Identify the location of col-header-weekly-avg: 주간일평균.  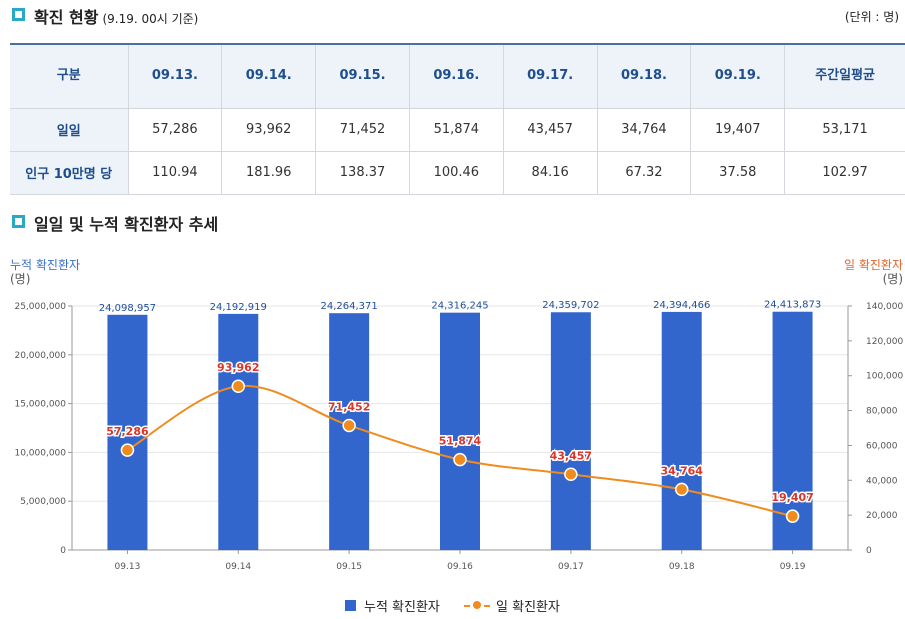
(844, 76).